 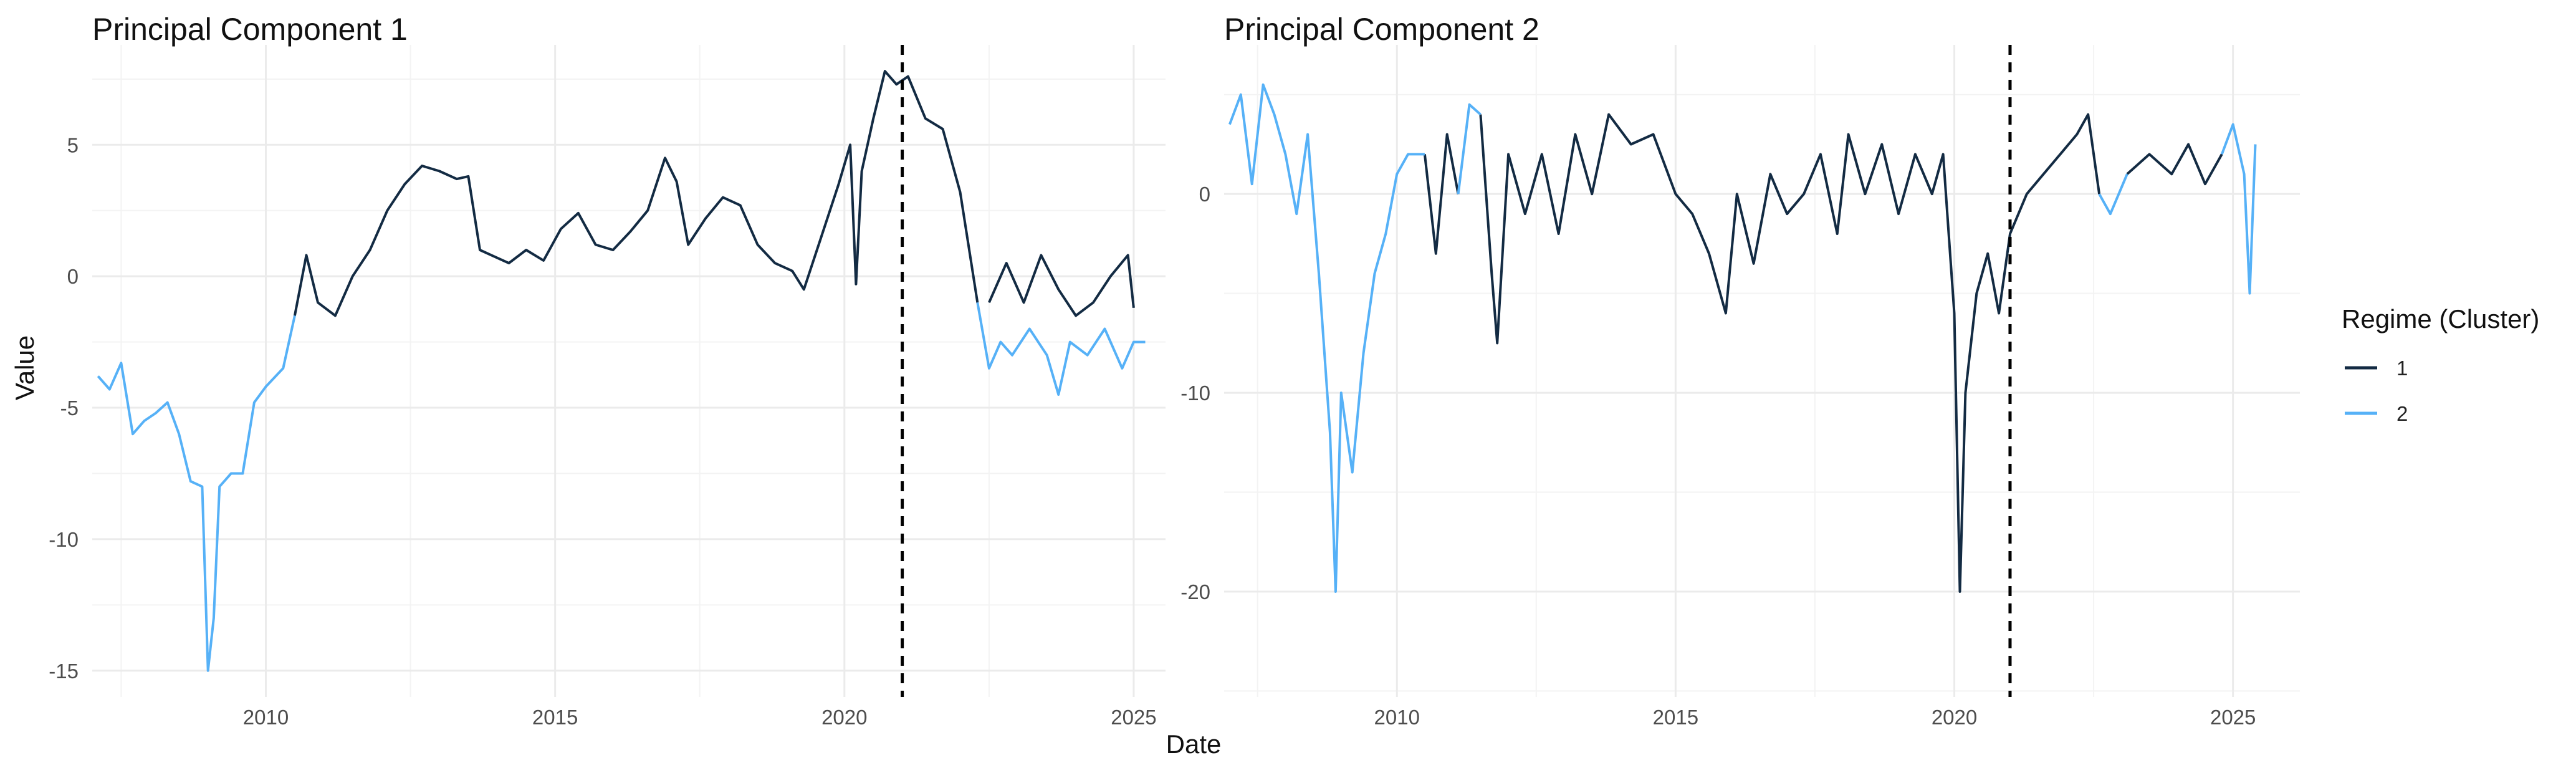 What do you see at coordinates (700, 718) in the screenshot?
I see `panel-1-x-ticks: 2010 2015 2020 2025` at bounding box center [700, 718].